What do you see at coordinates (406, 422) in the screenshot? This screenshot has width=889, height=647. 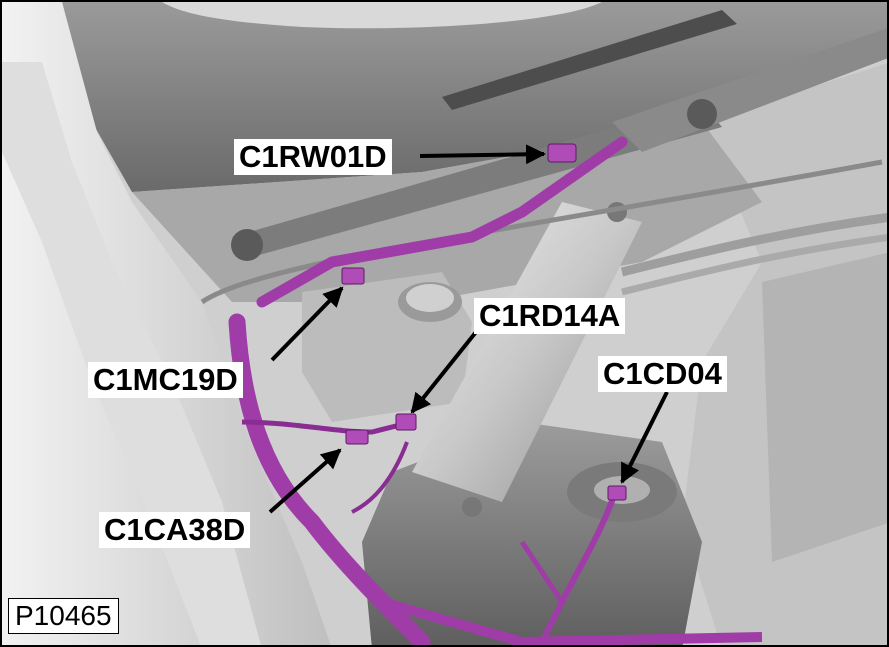 I see `connector-c1rd14a` at bounding box center [406, 422].